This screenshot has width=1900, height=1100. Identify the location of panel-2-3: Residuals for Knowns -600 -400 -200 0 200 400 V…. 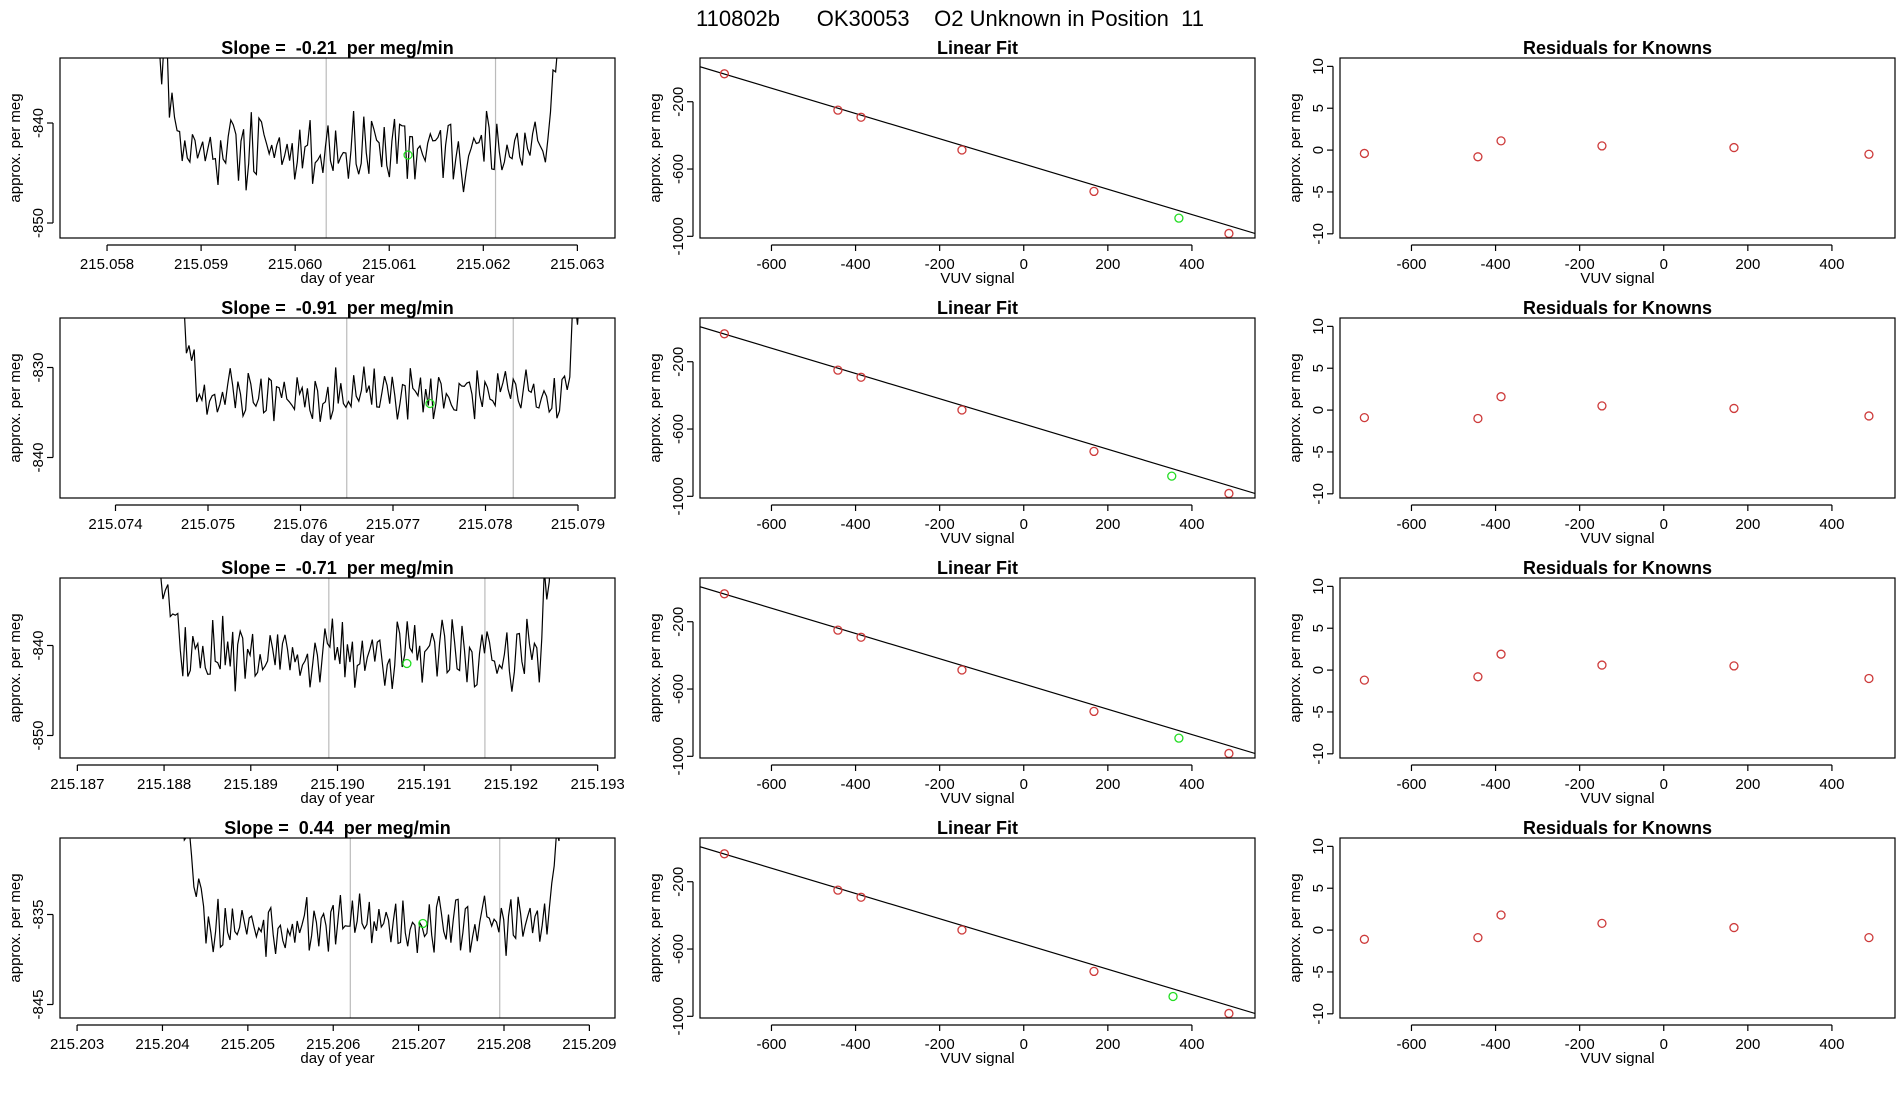
(1591, 422).